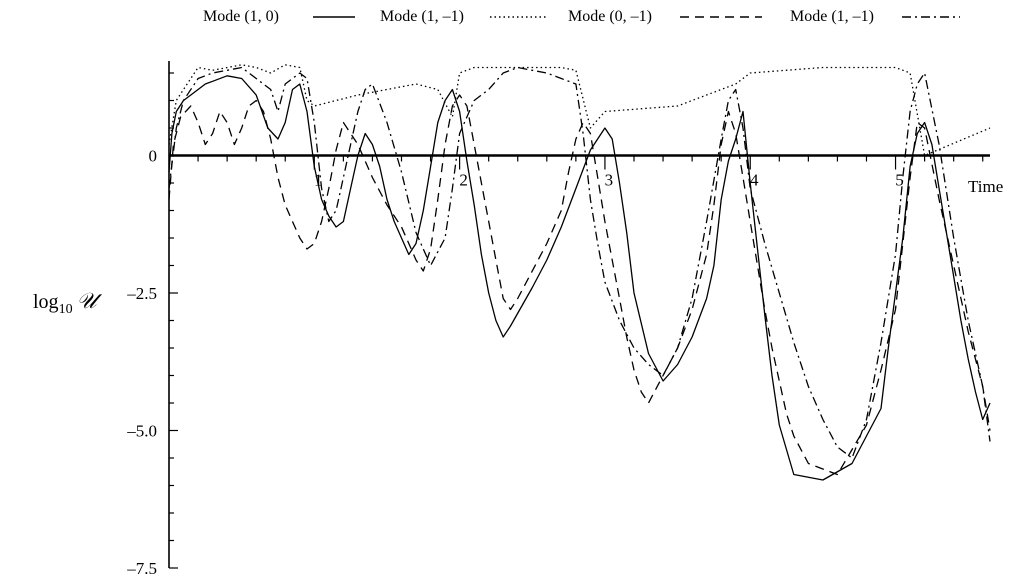 The width and height of the screenshot is (1028, 578). What do you see at coordinates (985, 186) in the screenshot?
I see `x-axis-label: Time` at bounding box center [985, 186].